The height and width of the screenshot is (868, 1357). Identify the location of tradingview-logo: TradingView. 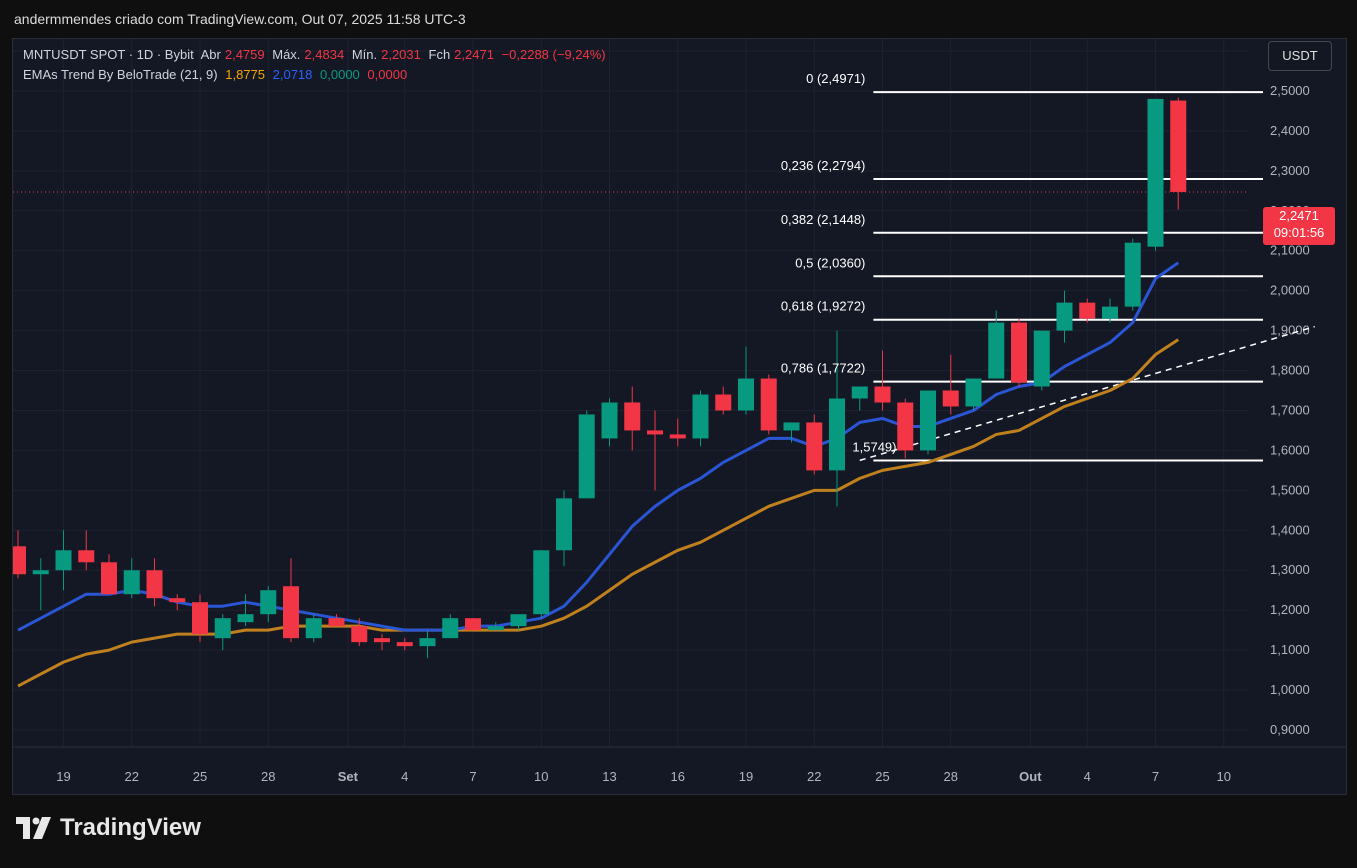
(108, 828).